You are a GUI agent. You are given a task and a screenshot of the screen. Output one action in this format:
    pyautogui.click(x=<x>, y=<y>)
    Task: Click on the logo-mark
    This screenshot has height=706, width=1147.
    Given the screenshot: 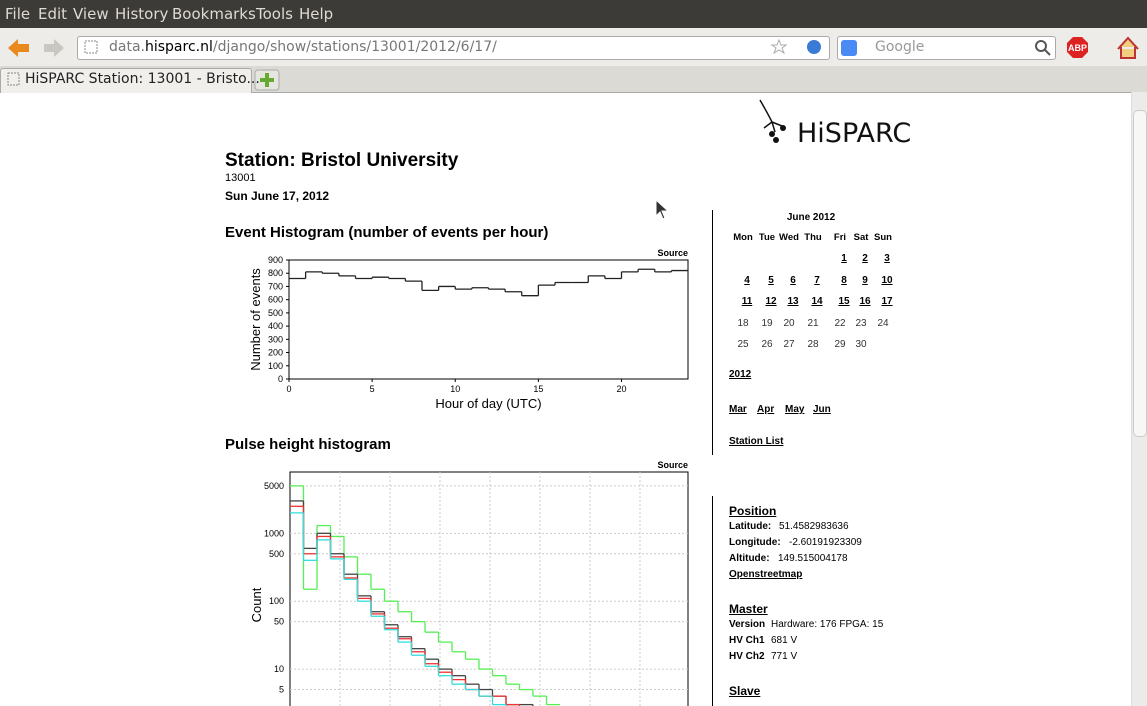 What is the action you would take?
    pyautogui.click(x=771, y=116)
    